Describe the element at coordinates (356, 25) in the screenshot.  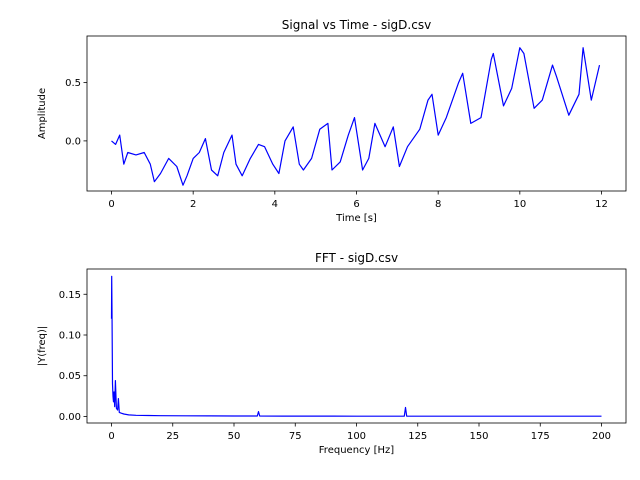
I see `signal-chart-title: Signal vs Time - sigD.csv` at that location.